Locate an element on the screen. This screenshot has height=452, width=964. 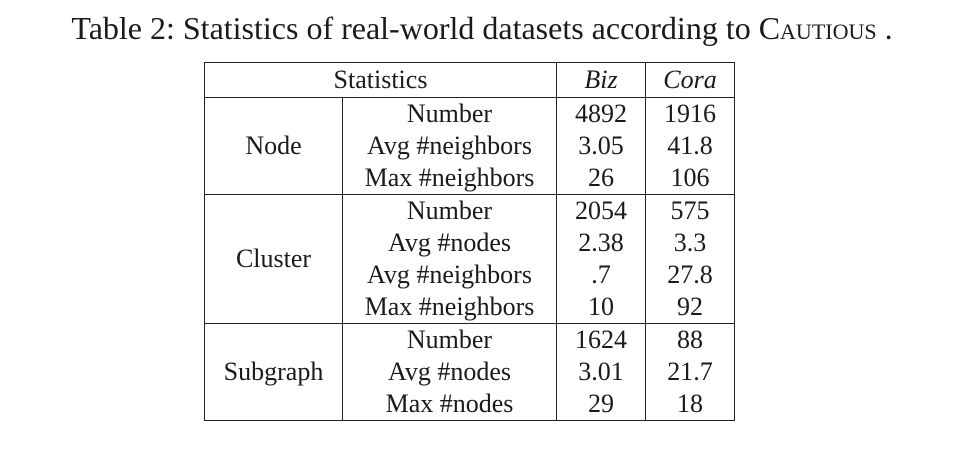
caption-suffix: . is located at coordinates (884, 28).